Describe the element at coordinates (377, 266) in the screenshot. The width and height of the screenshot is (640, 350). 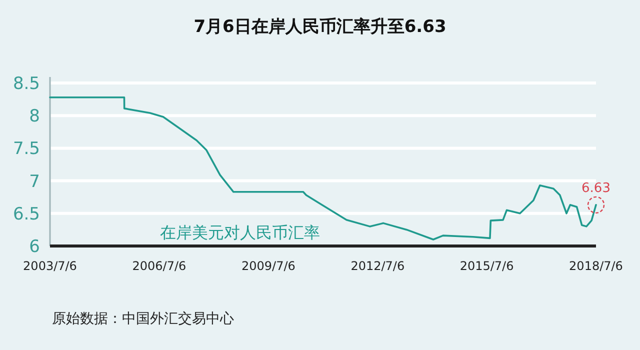
I see `x-tick-label: 2012/7/6` at that location.